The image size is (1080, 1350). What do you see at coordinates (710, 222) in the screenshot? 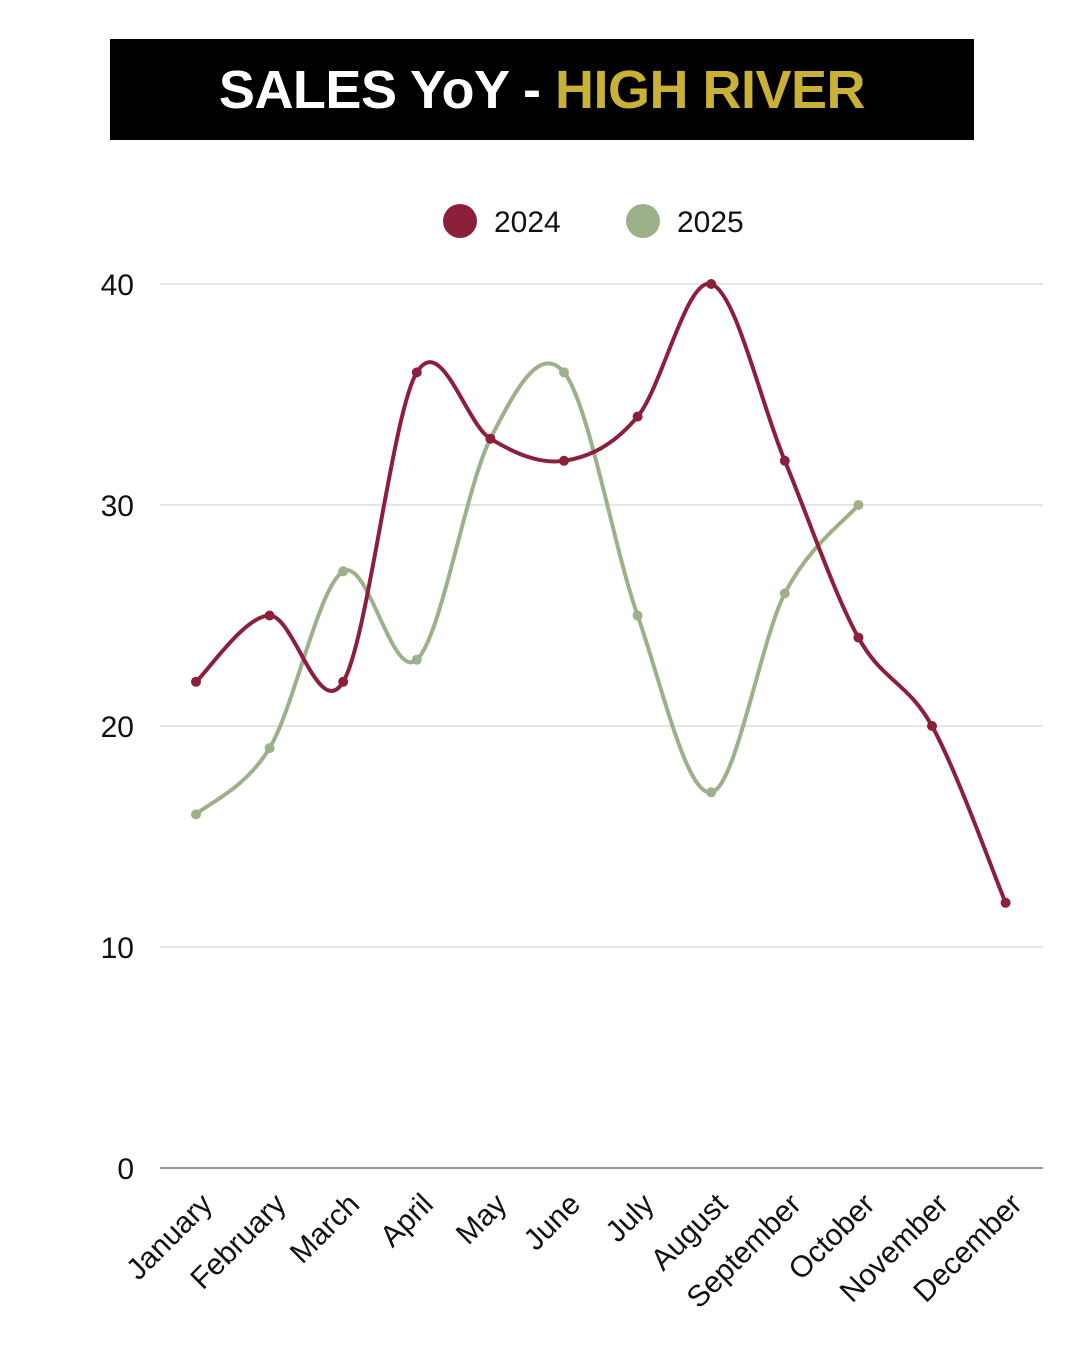
I see `legend-label: 2025` at bounding box center [710, 222].